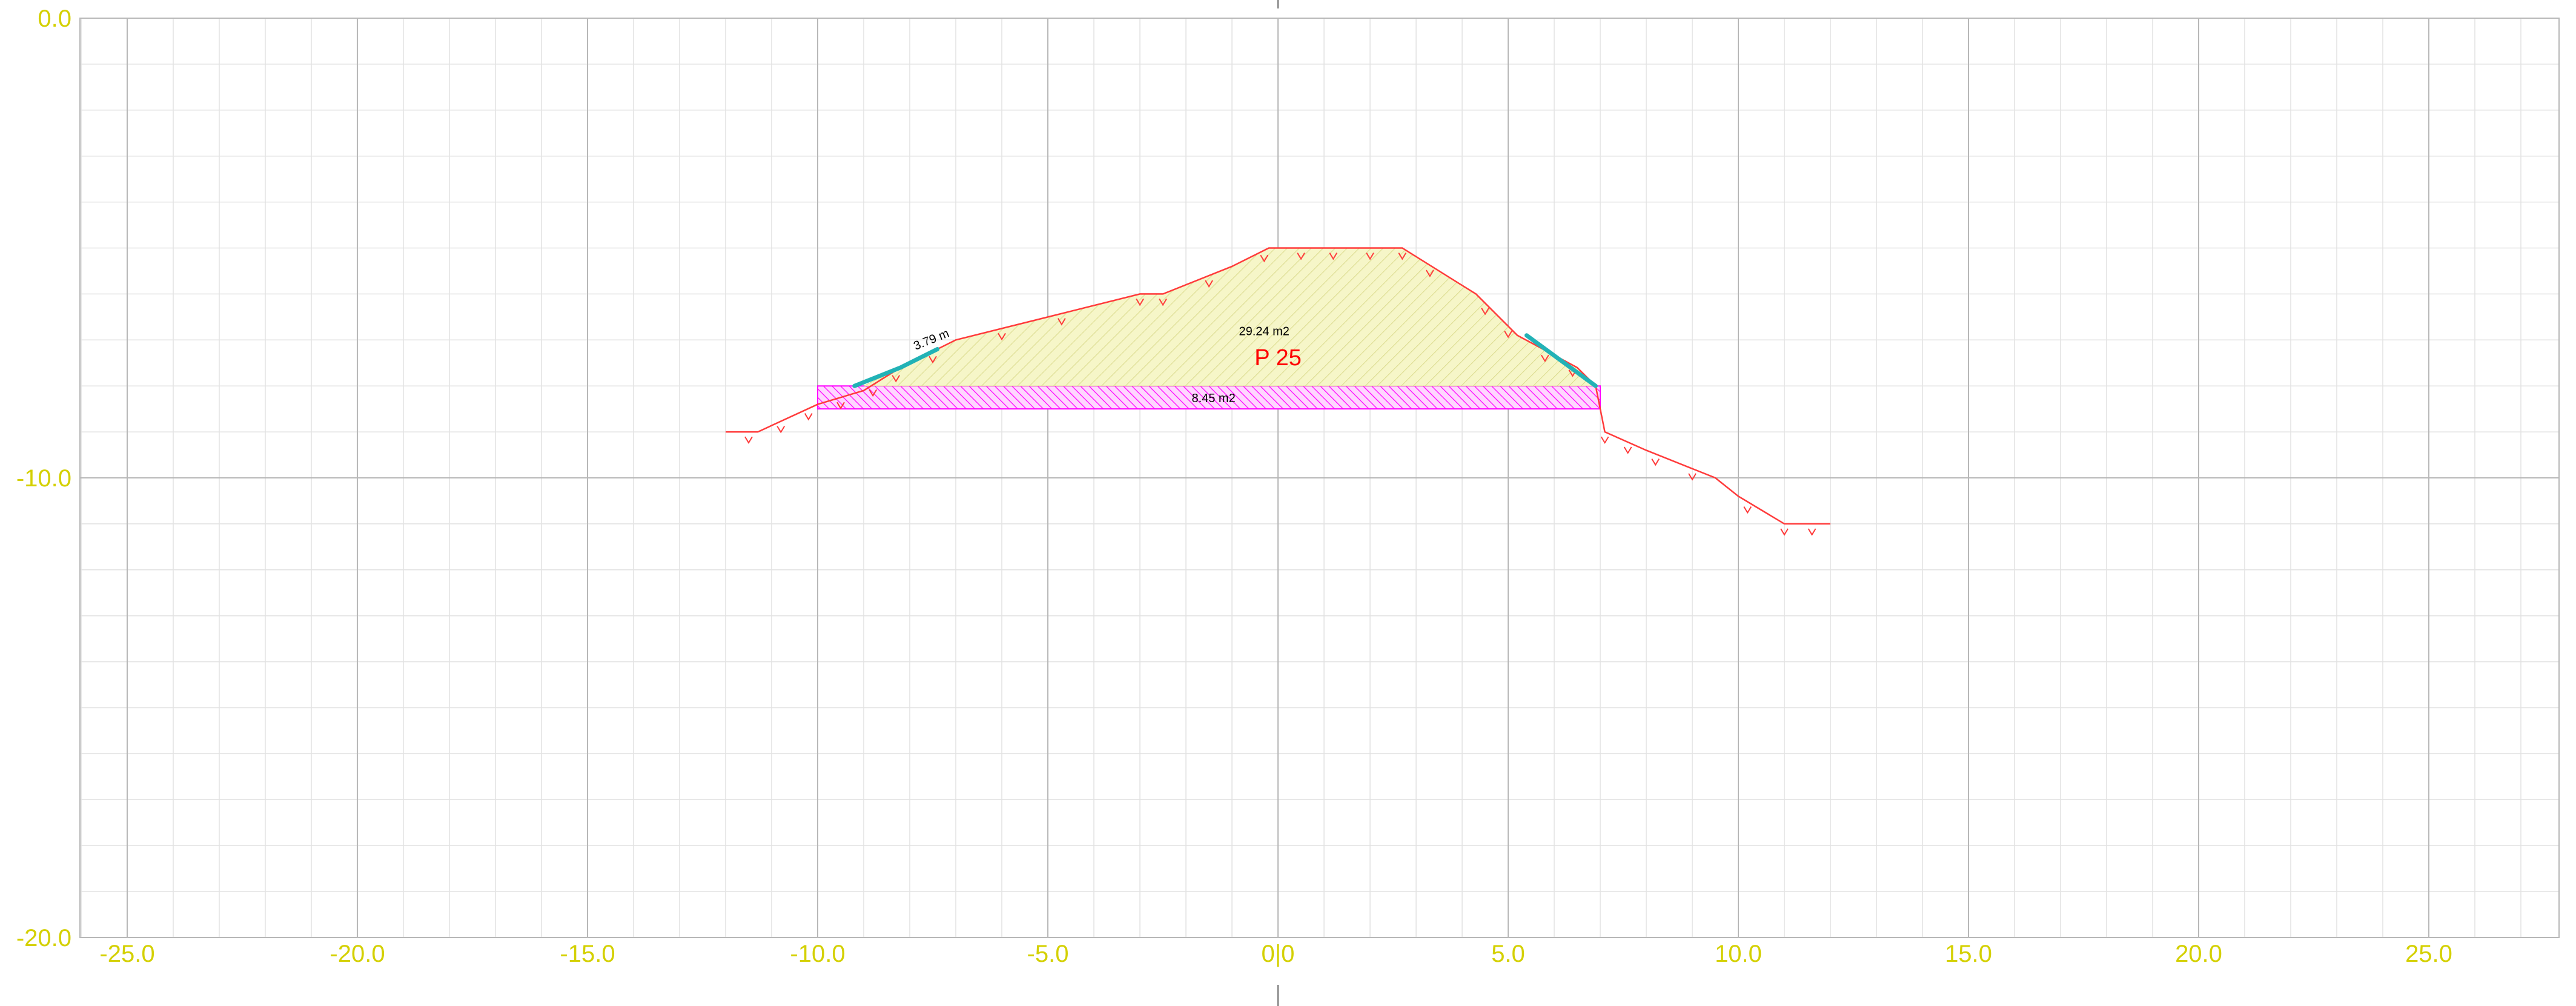 Image resolution: width=2576 pixels, height=1006 pixels. Describe the element at coordinates (1048, 954) in the screenshot. I see `x-tick-label: -5.0` at that location.